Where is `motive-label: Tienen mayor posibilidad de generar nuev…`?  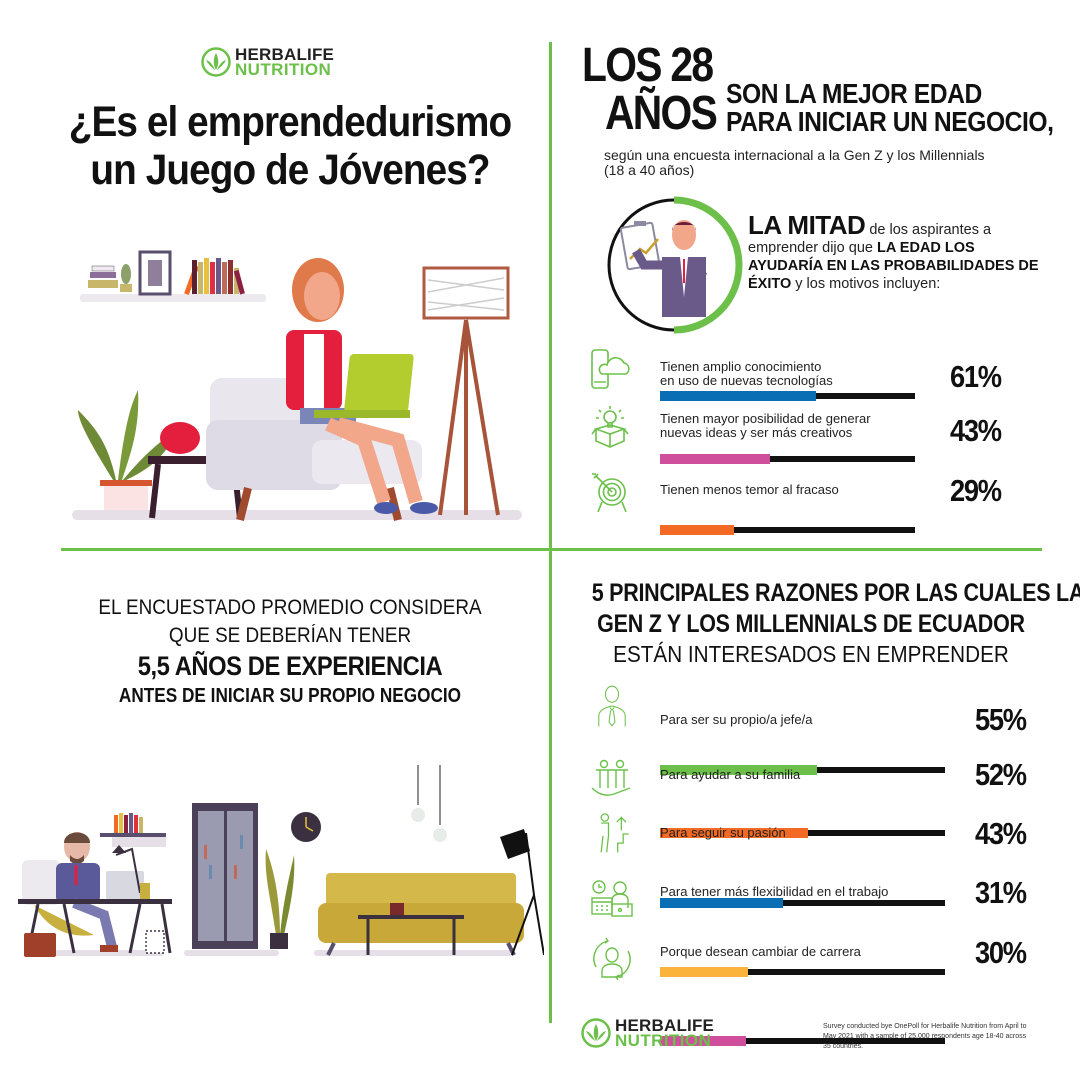
motive-label: Tienen mayor posibilidad de generar nuev… is located at coordinates (765, 426).